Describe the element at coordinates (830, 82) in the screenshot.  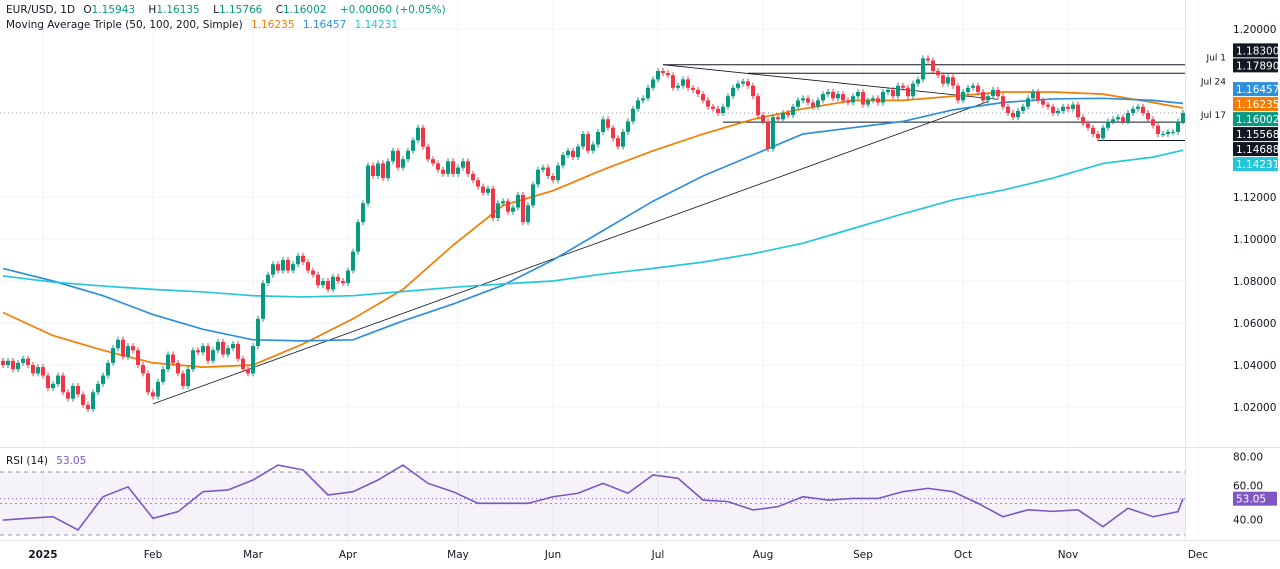
I see `trendline` at that location.